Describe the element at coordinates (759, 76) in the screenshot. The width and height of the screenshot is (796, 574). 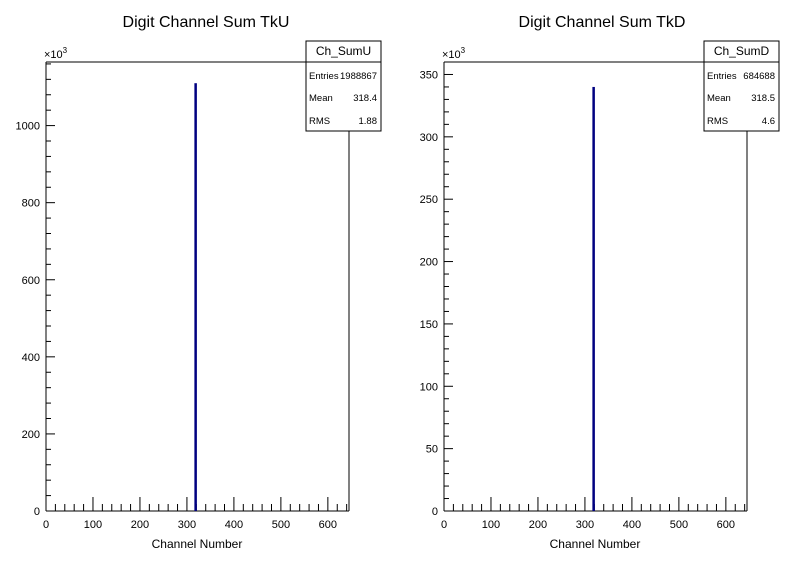
I see `stats-value-entries: 684688` at that location.